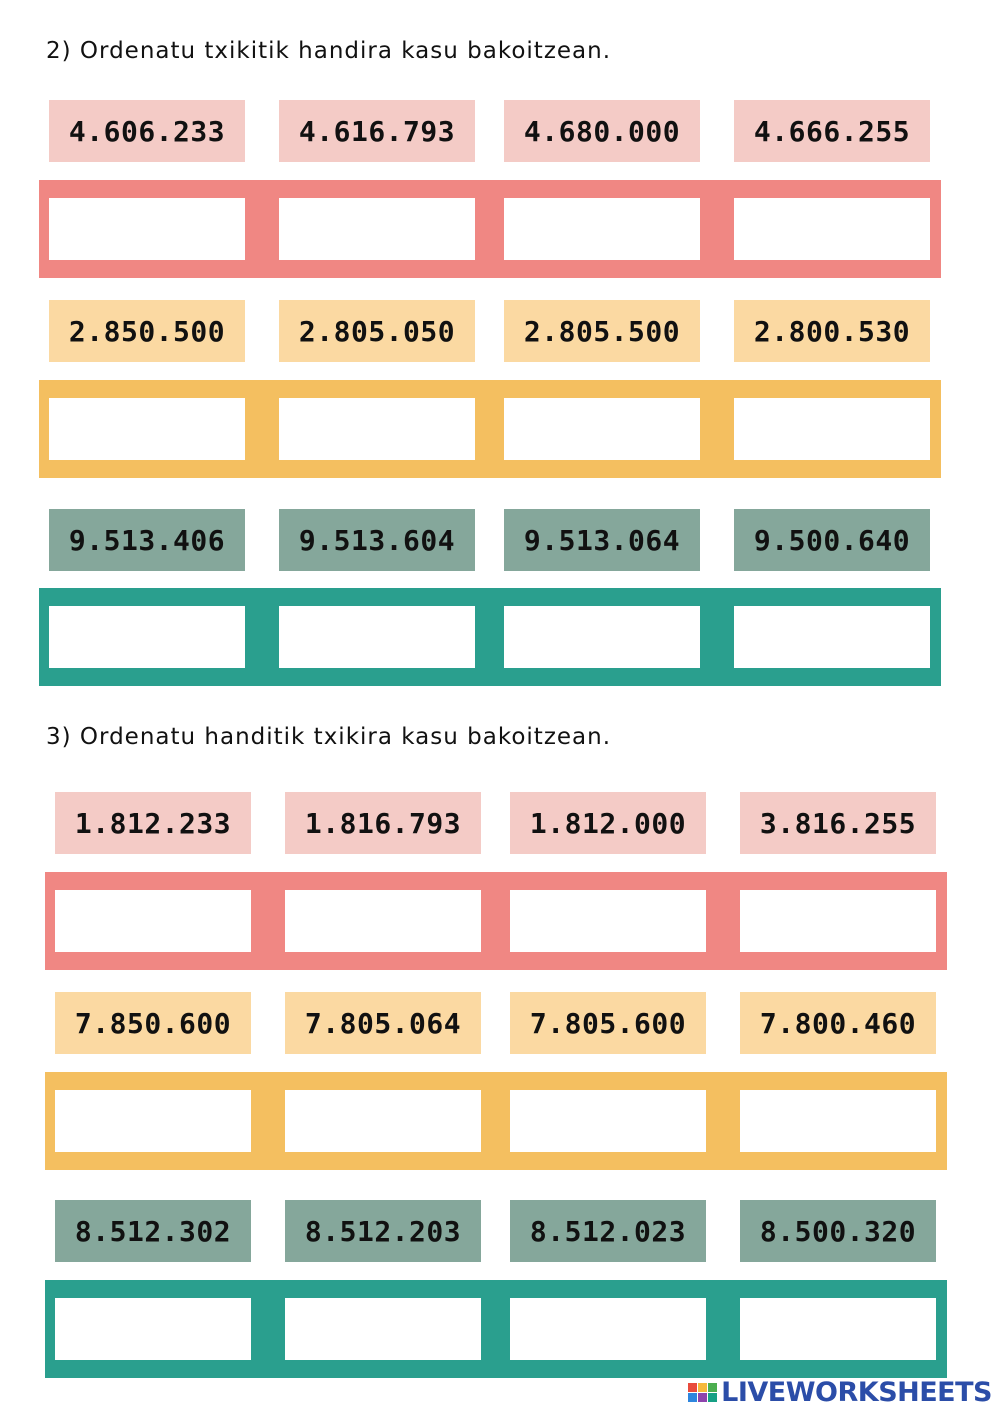 This screenshot has width=1000, height=1414. Describe the element at coordinates (153, 823) in the screenshot. I see `number-card: 1.812.233` at that location.